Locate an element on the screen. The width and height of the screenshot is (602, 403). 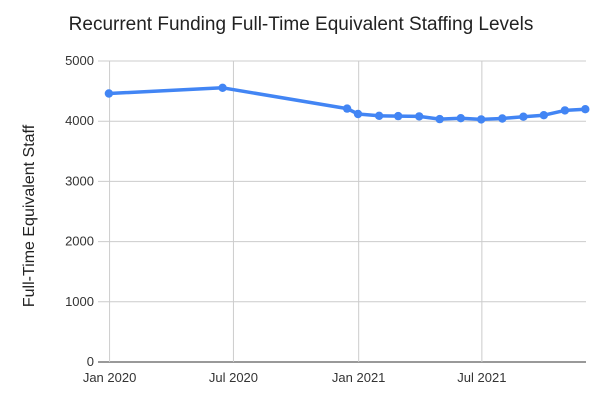
x-tick-label: Jul 2020 is located at coordinates (233, 377).